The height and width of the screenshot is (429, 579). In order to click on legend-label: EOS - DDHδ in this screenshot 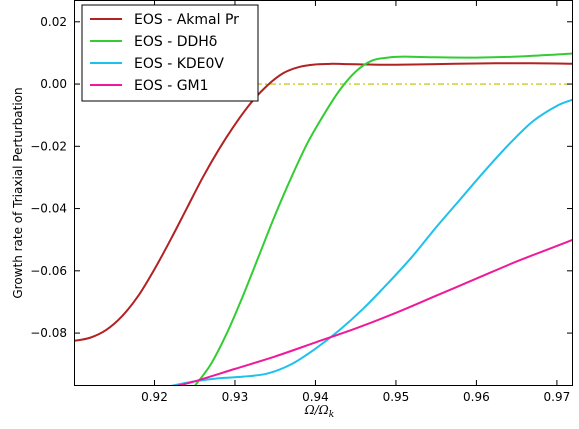, I will do `click(175, 42)`.